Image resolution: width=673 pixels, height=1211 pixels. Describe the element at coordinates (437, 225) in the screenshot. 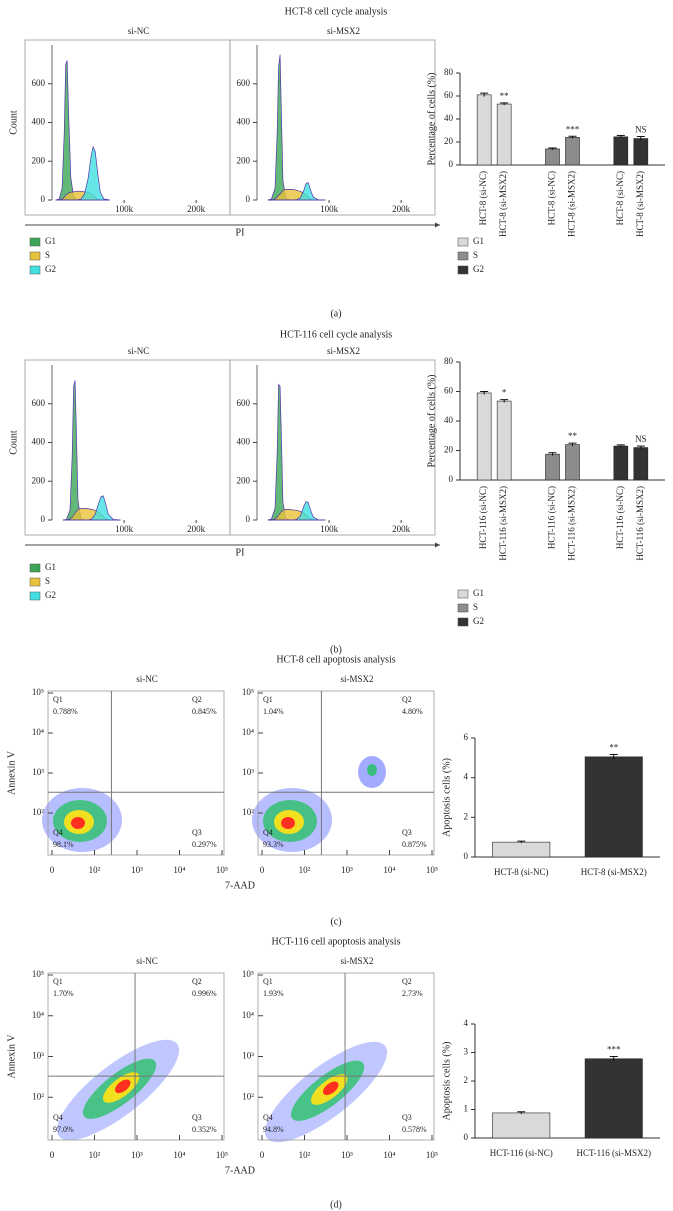

I see `arrow-head` at that location.